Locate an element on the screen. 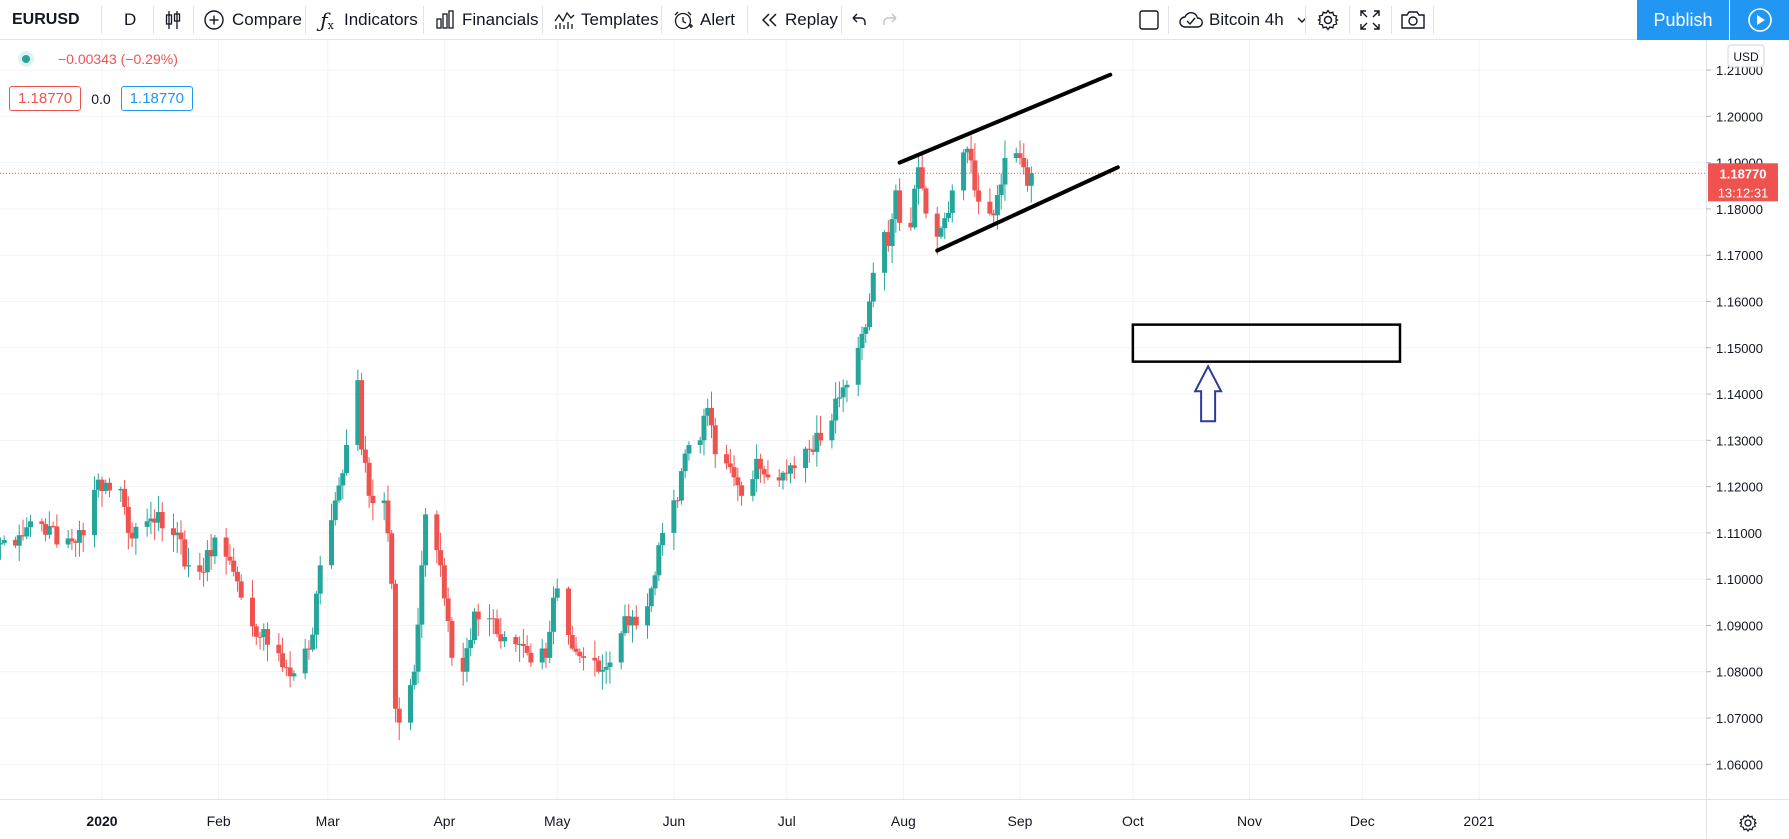 This screenshot has width=1789, height=839. price-change-label: −0.00343 (−0.29%) is located at coordinates (118, 59).